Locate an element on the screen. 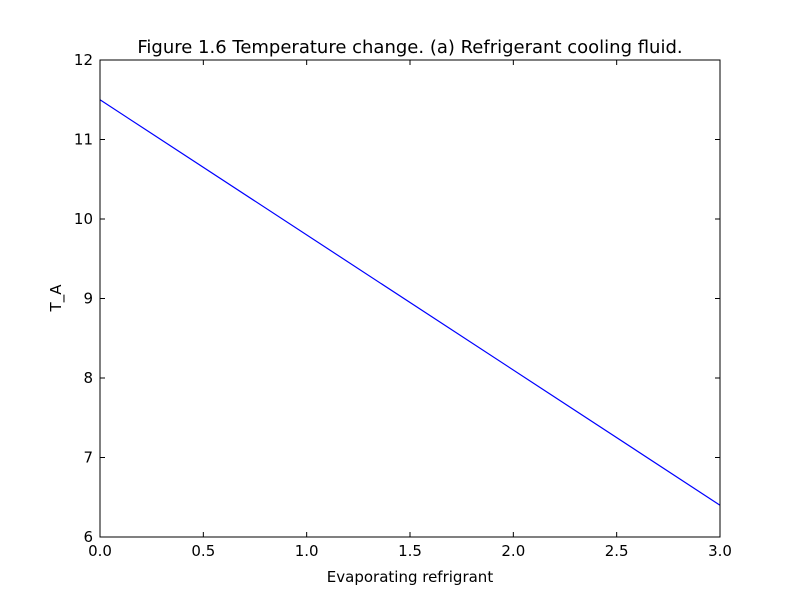  x-tick-label: 0.5 is located at coordinates (203, 551).